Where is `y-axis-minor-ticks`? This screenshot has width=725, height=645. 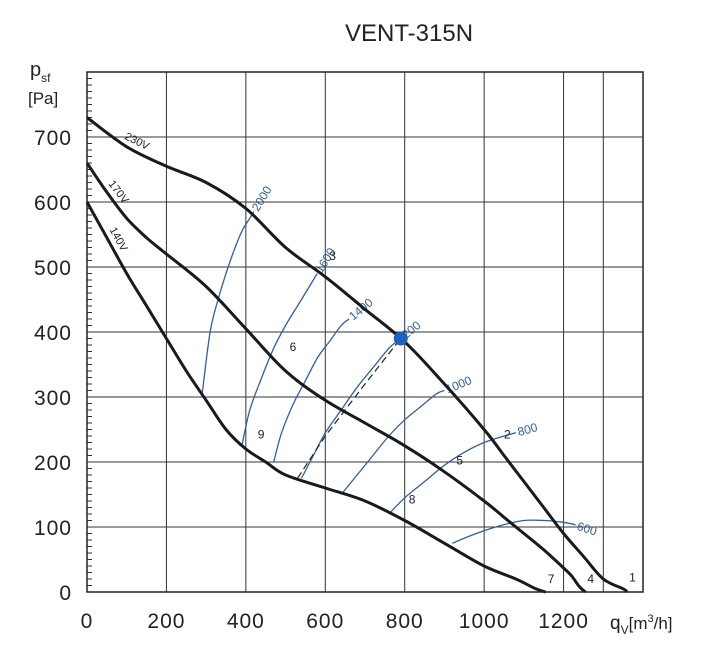
y-axis-minor-ticks is located at coordinates (89, 332).